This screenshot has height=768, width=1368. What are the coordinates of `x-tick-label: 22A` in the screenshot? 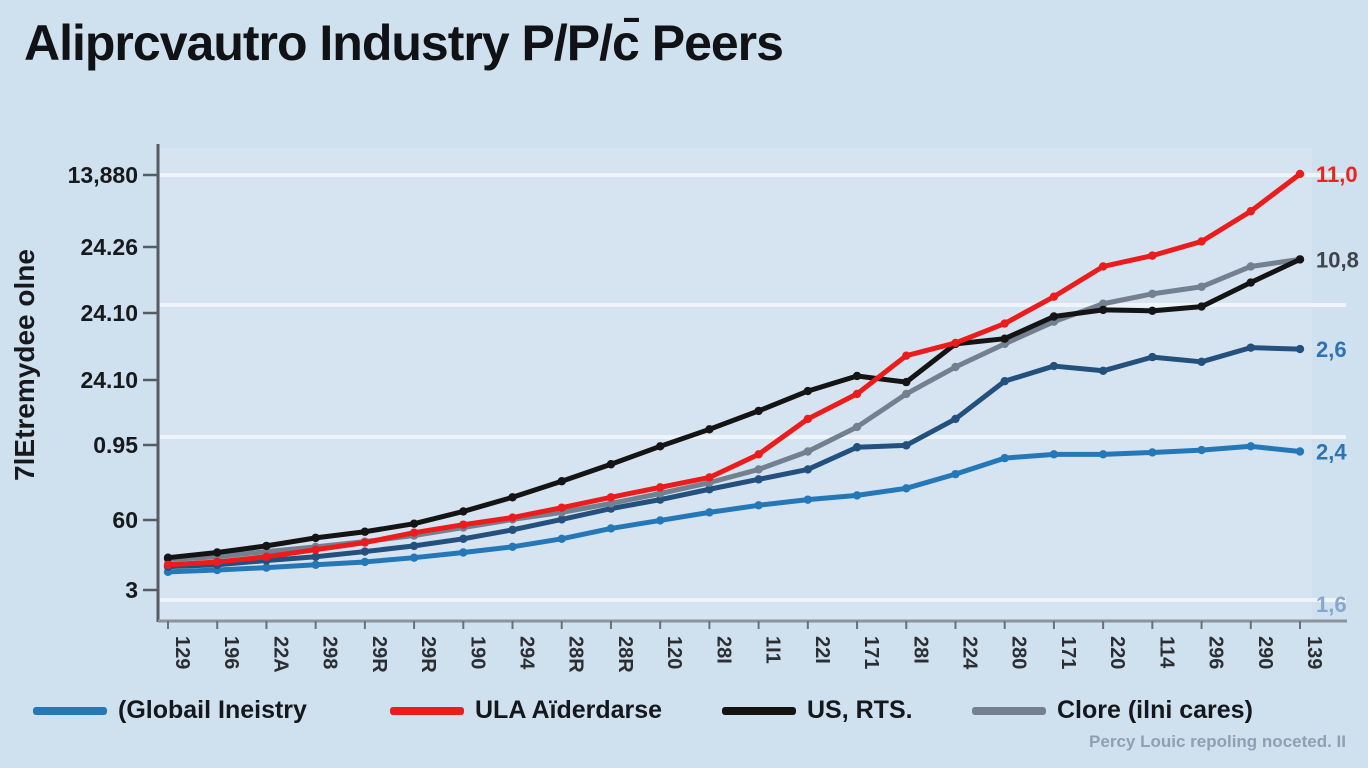 It's located at (280, 654).